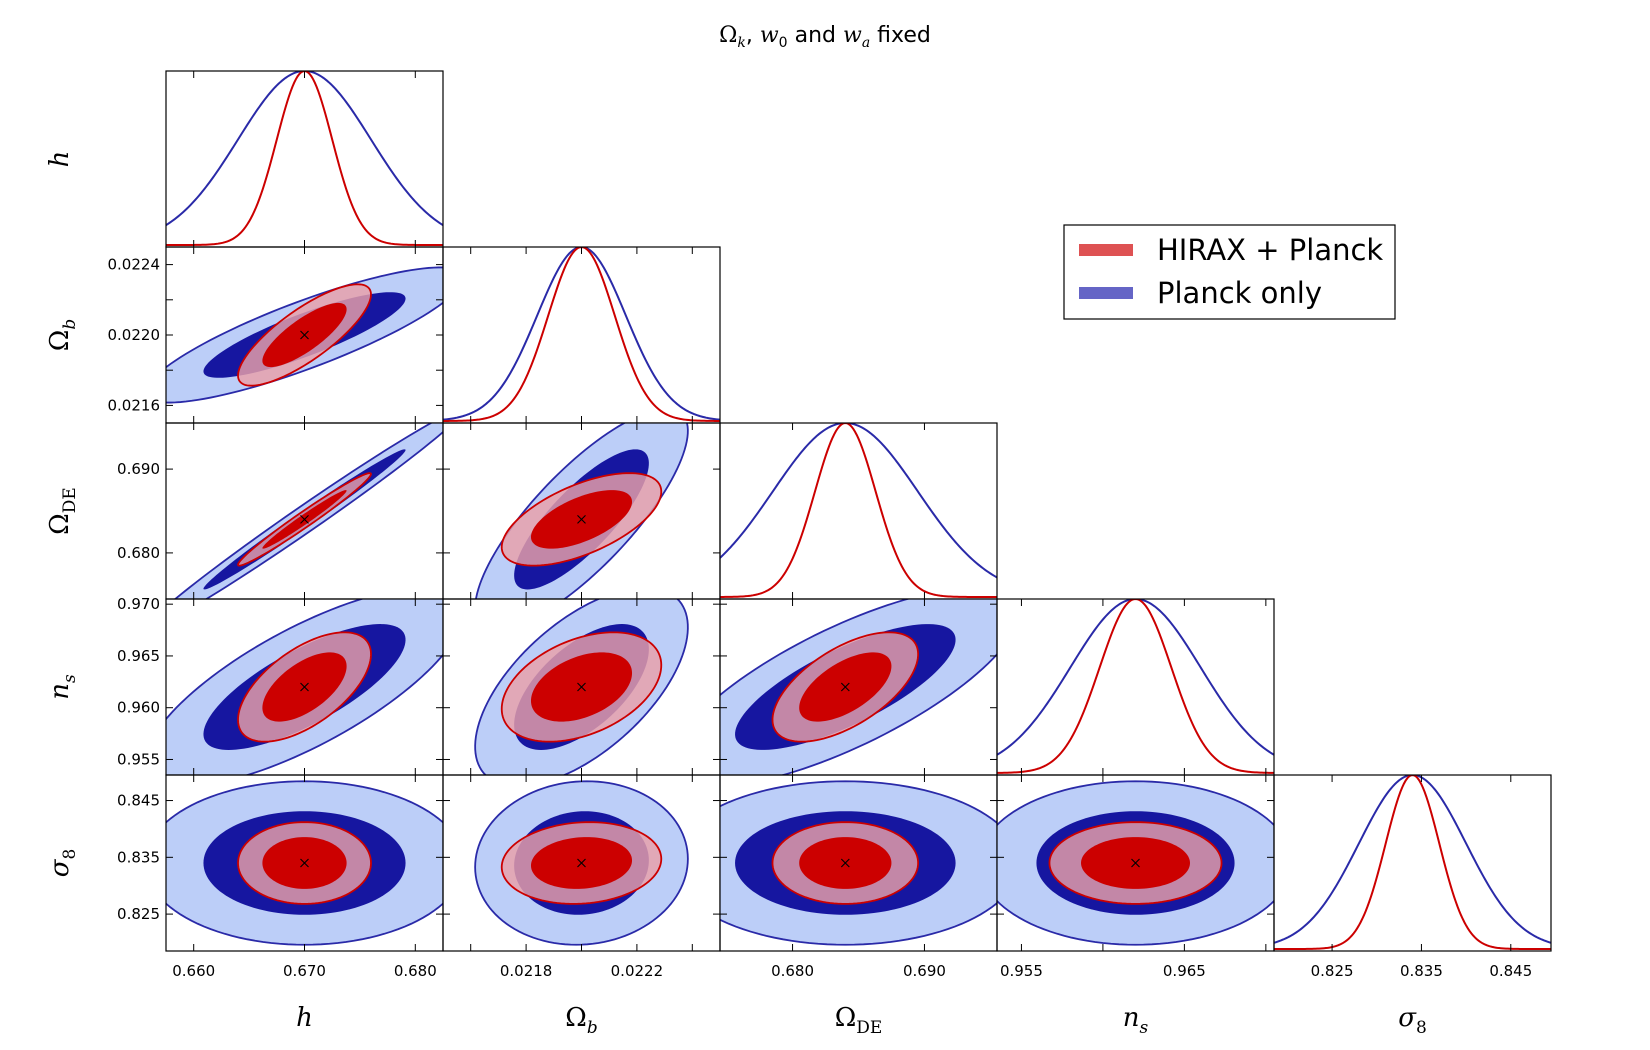 This screenshot has width=1650, height=1050. Describe the element at coordinates (1136, 1020) in the screenshot. I see `x-axis-label-n_s: ns` at that location.